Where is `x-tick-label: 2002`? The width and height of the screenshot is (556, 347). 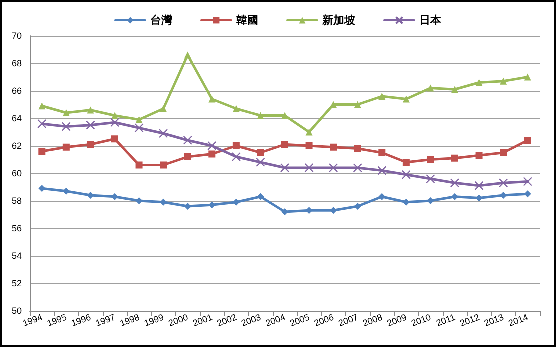
x-tick-label: 2002 is located at coordinates (227, 320).